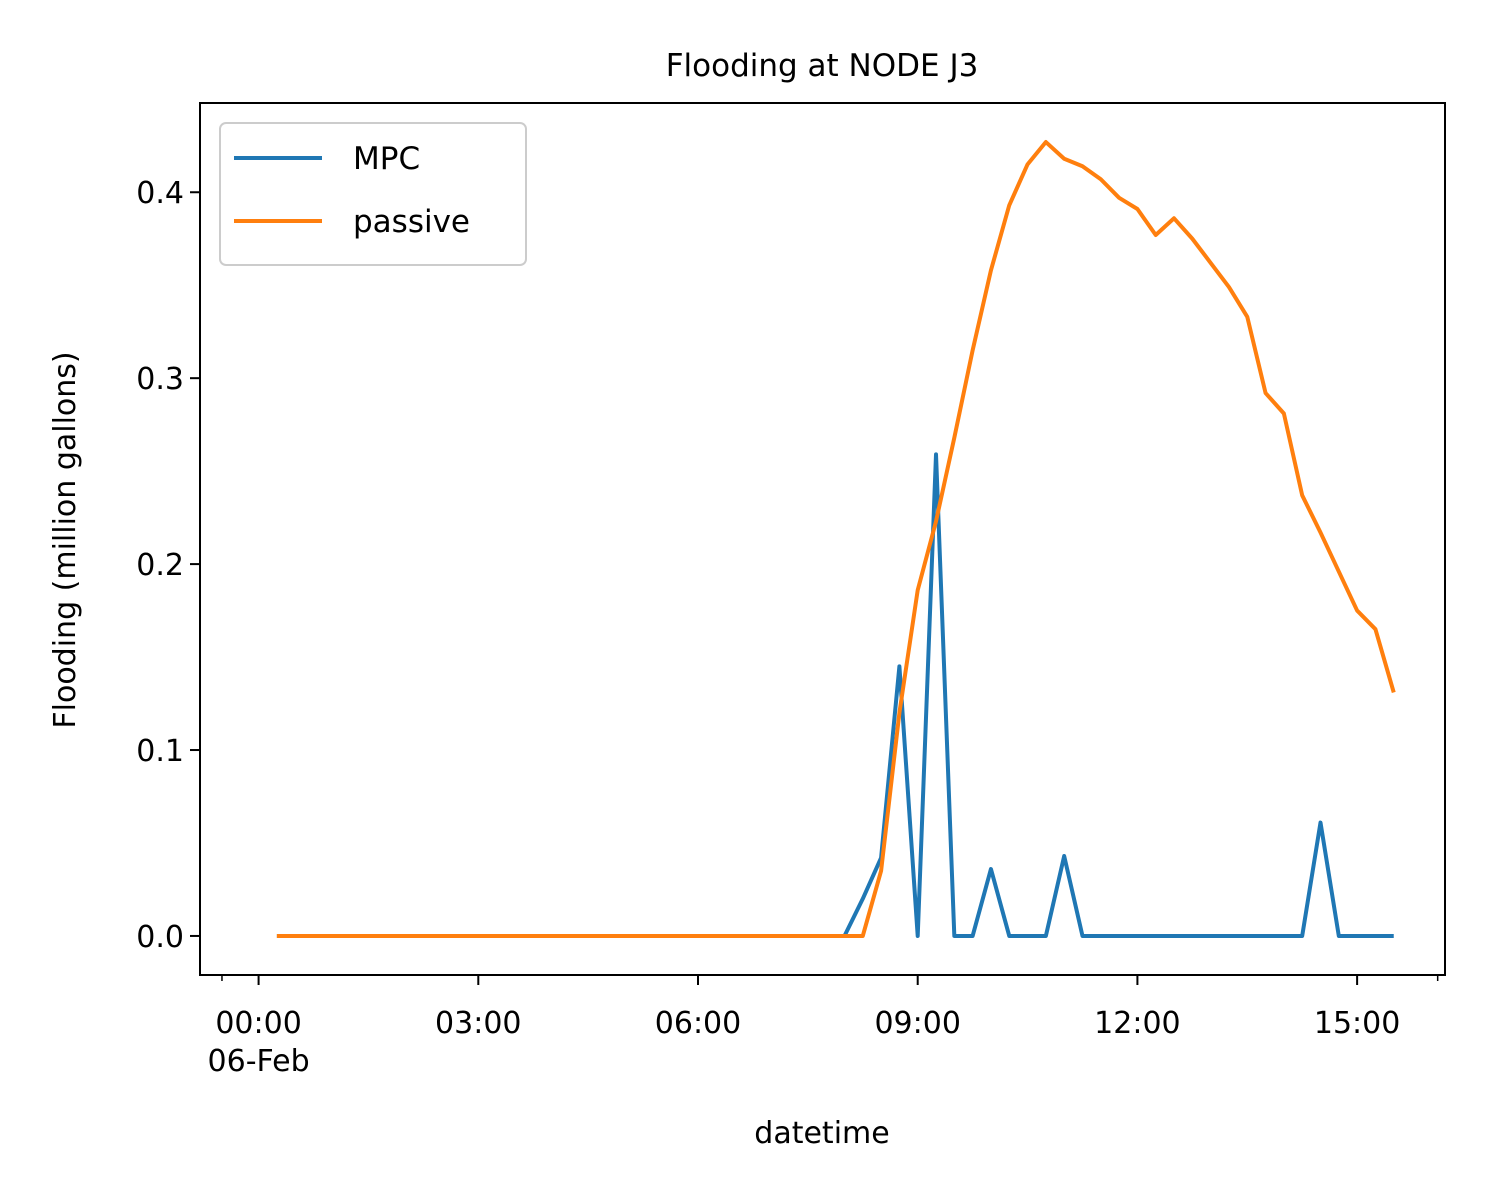 The image size is (1500, 1200). Describe the element at coordinates (478, 1023) in the screenshot. I see `x-tick-label: 03:00` at that location.